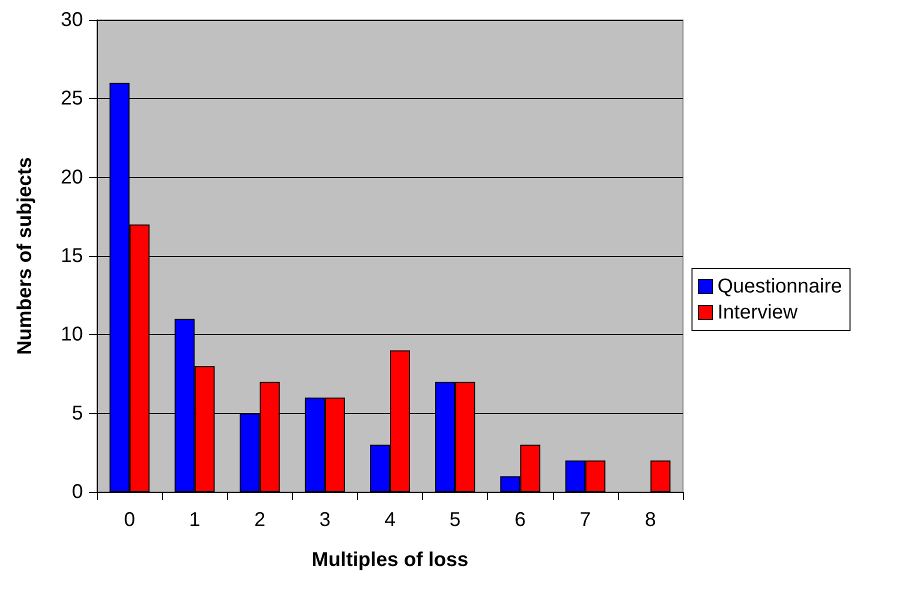 The height and width of the screenshot is (599, 917). Describe the element at coordinates (260, 520) in the screenshot. I see `x-tick-label: 2` at that location.